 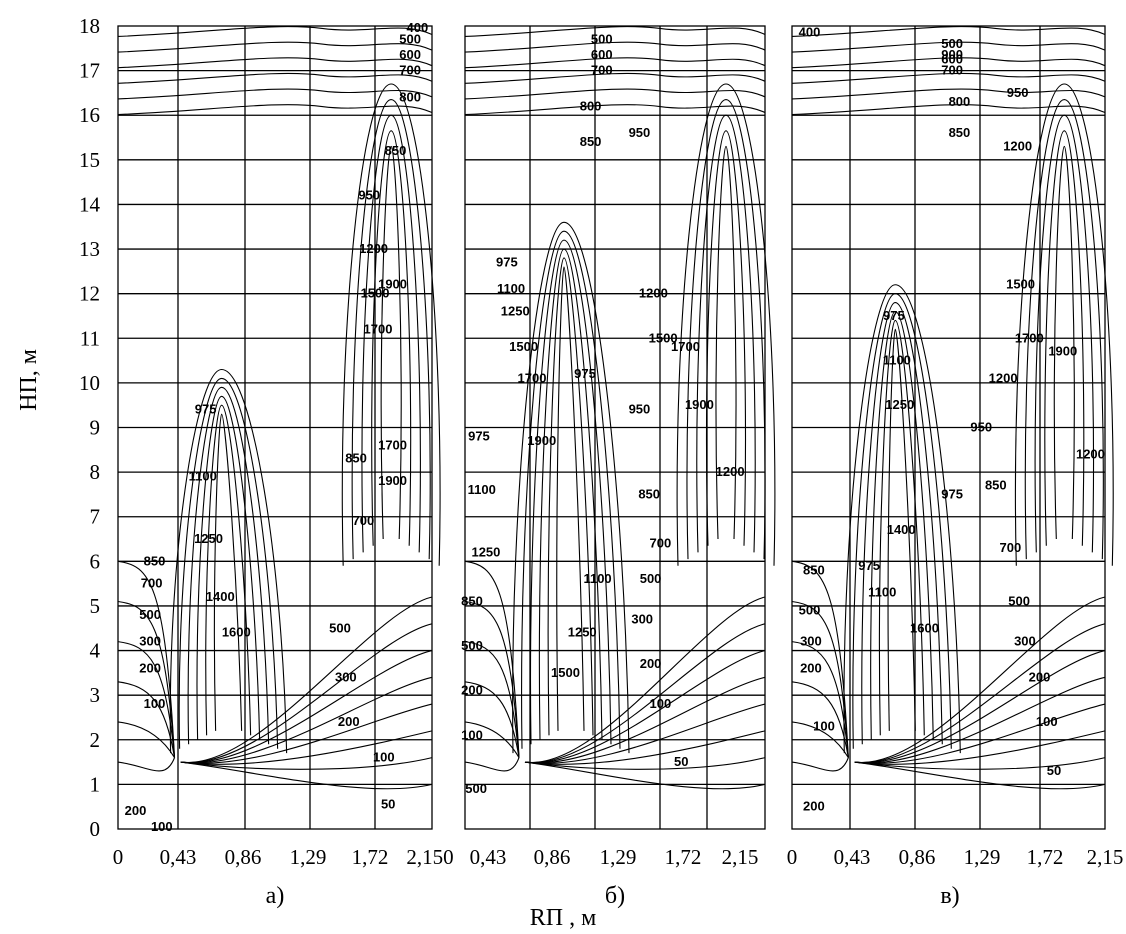 I want to click on y-tick-label: 4, so click(x=95, y=651).